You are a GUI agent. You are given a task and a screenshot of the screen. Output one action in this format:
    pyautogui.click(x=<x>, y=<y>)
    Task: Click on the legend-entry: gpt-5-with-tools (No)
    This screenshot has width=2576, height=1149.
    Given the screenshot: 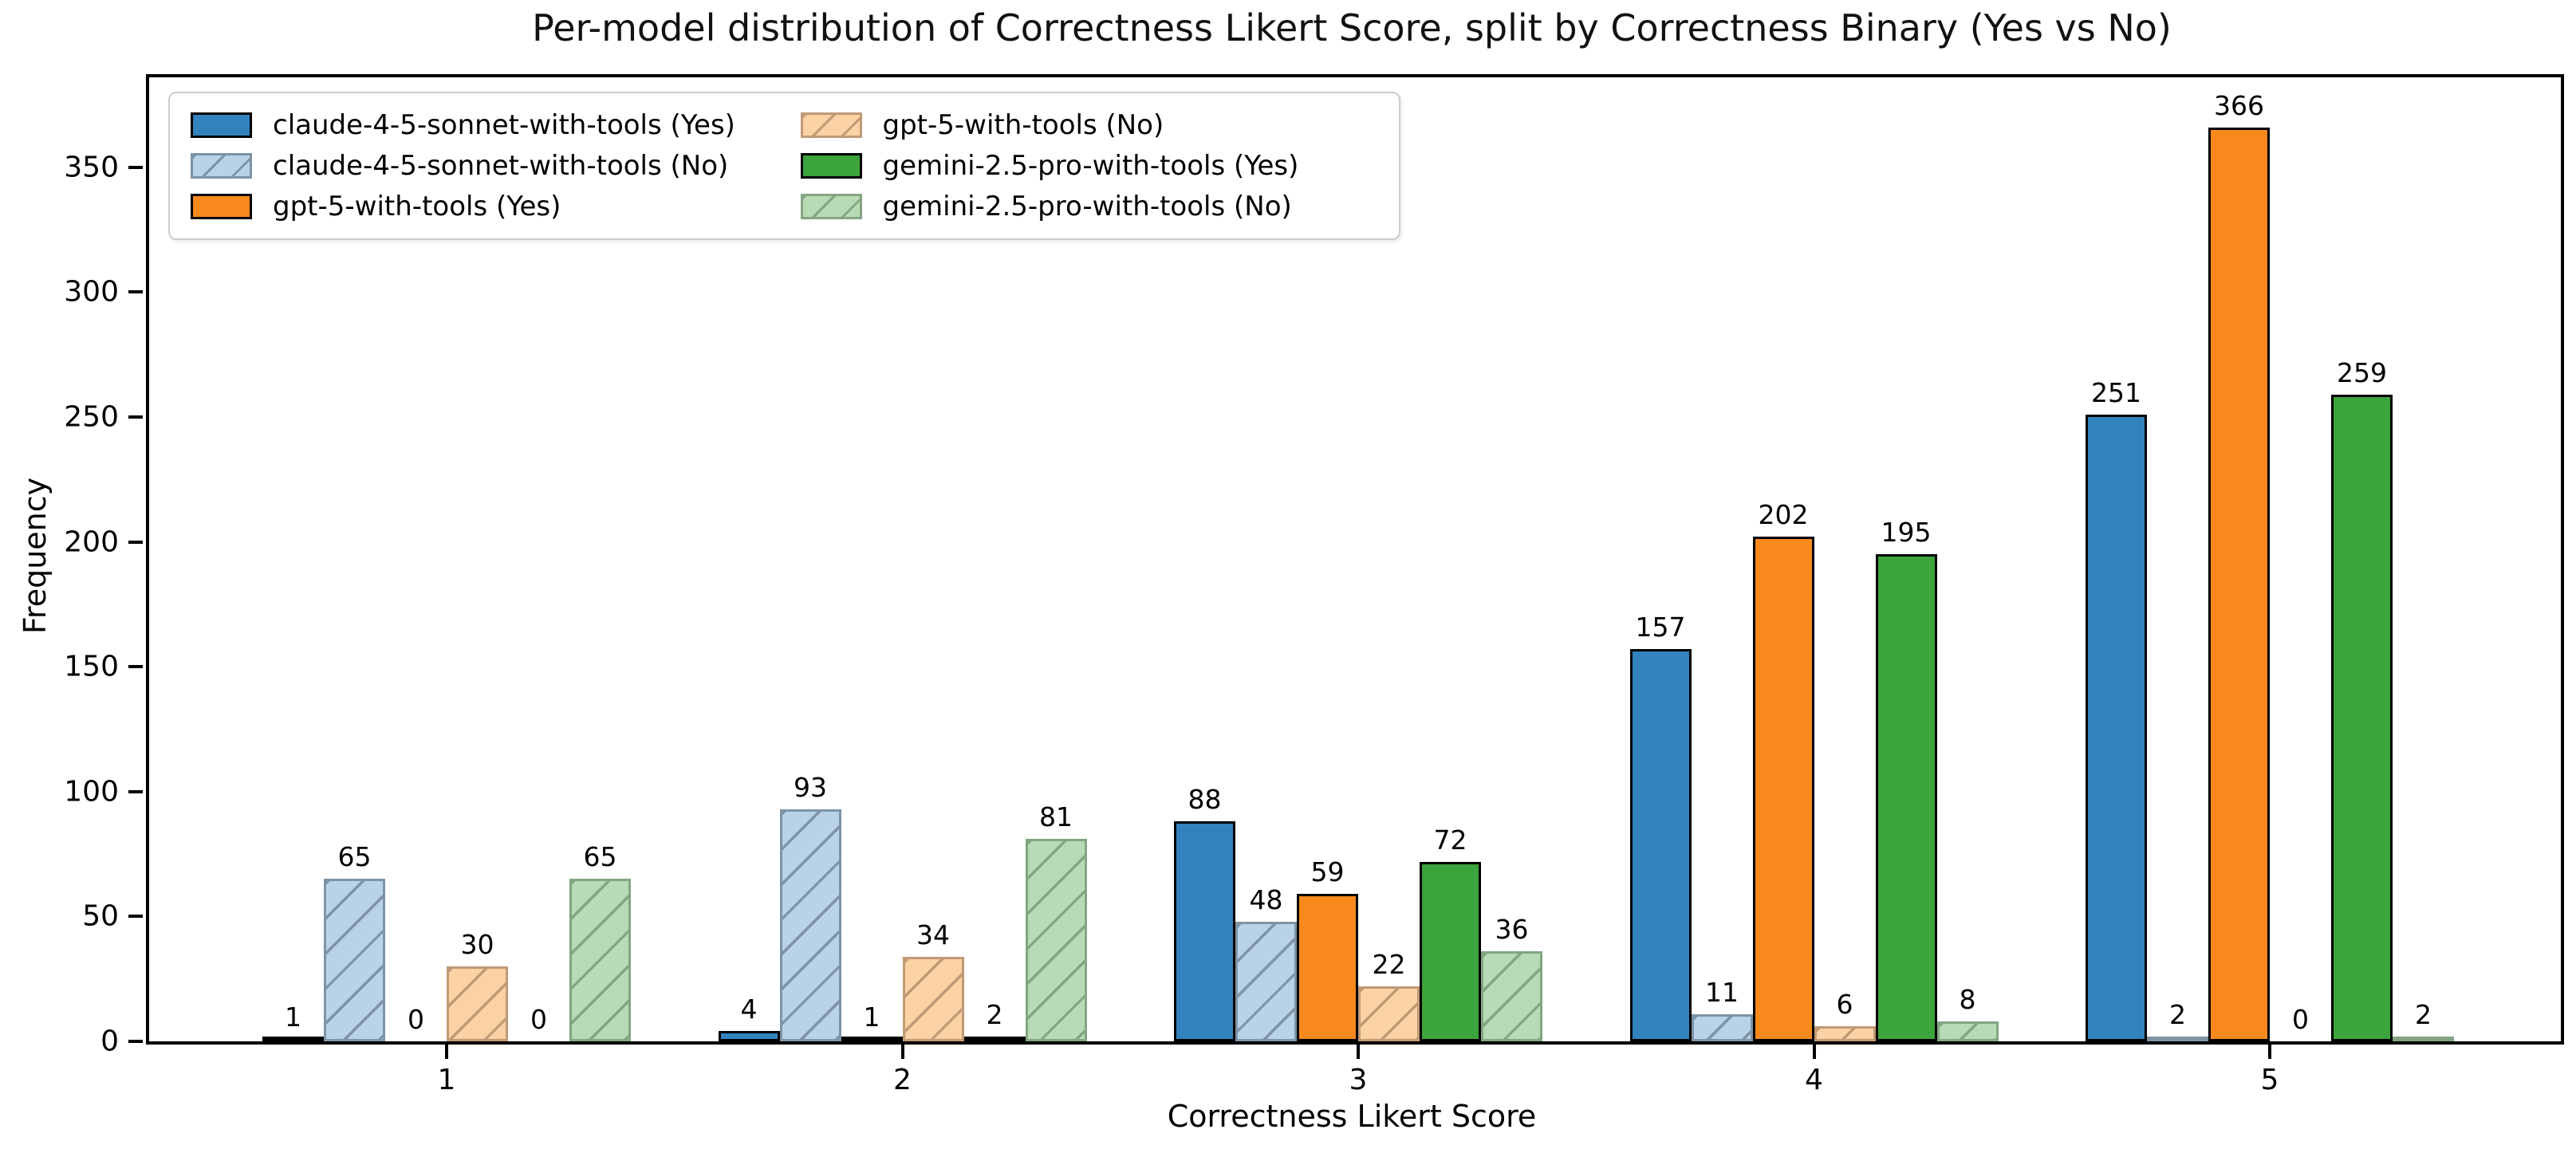 What is the action you would take?
    pyautogui.click(x=1089, y=124)
    